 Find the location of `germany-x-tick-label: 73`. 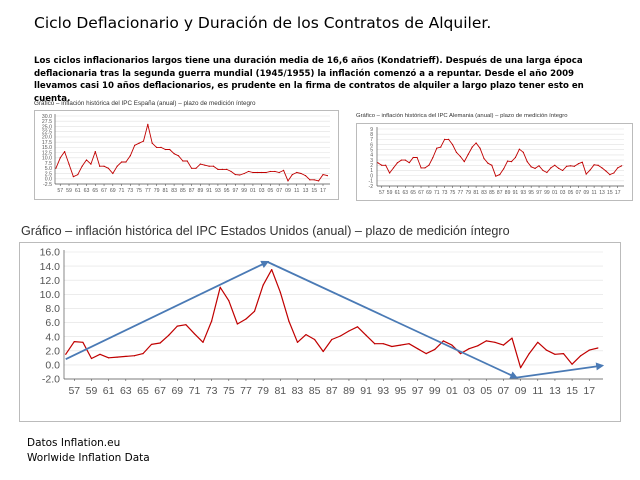

germany-x-tick-label: 73 is located at coordinates (445, 193).